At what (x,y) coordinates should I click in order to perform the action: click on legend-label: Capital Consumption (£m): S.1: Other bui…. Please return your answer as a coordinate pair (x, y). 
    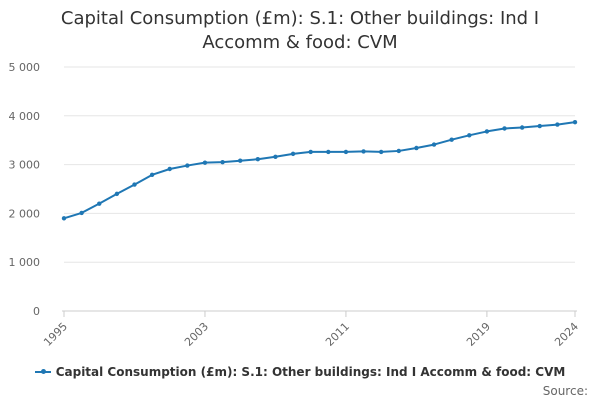
    Looking at the image, I should click on (310, 372).